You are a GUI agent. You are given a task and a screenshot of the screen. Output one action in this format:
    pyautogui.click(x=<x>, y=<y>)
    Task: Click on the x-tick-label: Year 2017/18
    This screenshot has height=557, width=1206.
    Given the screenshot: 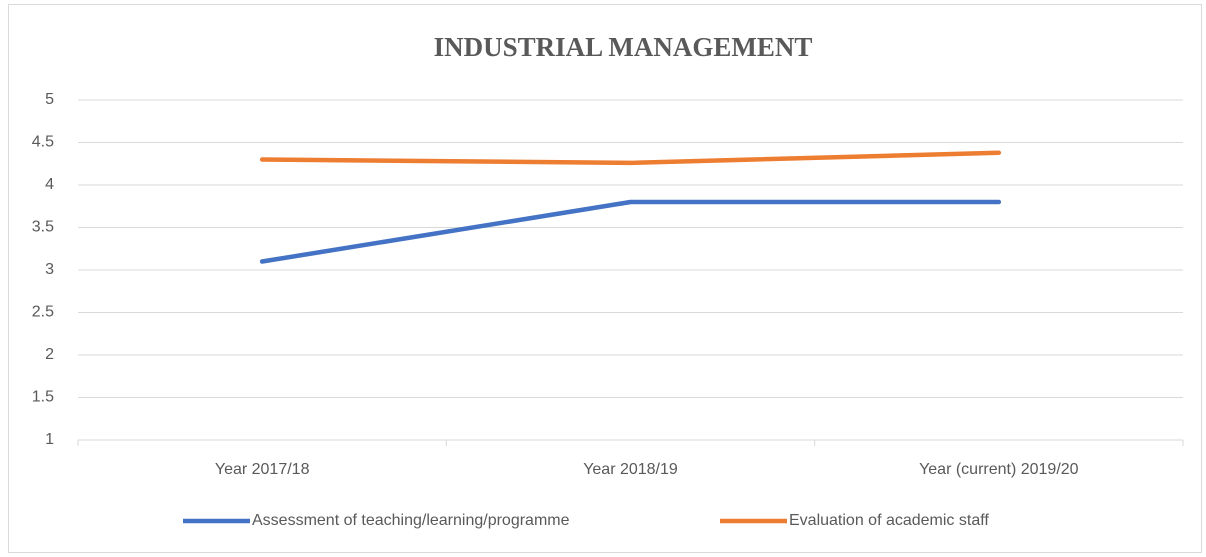 What is the action you would take?
    pyautogui.click(x=262, y=469)
    